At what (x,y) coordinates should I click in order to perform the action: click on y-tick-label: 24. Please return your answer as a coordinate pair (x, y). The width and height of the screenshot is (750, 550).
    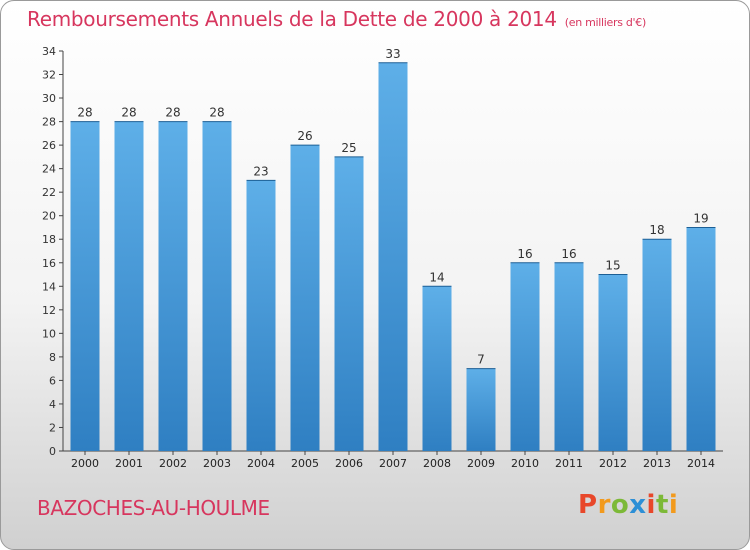
    Looking at the image, I should click on (49, 169).